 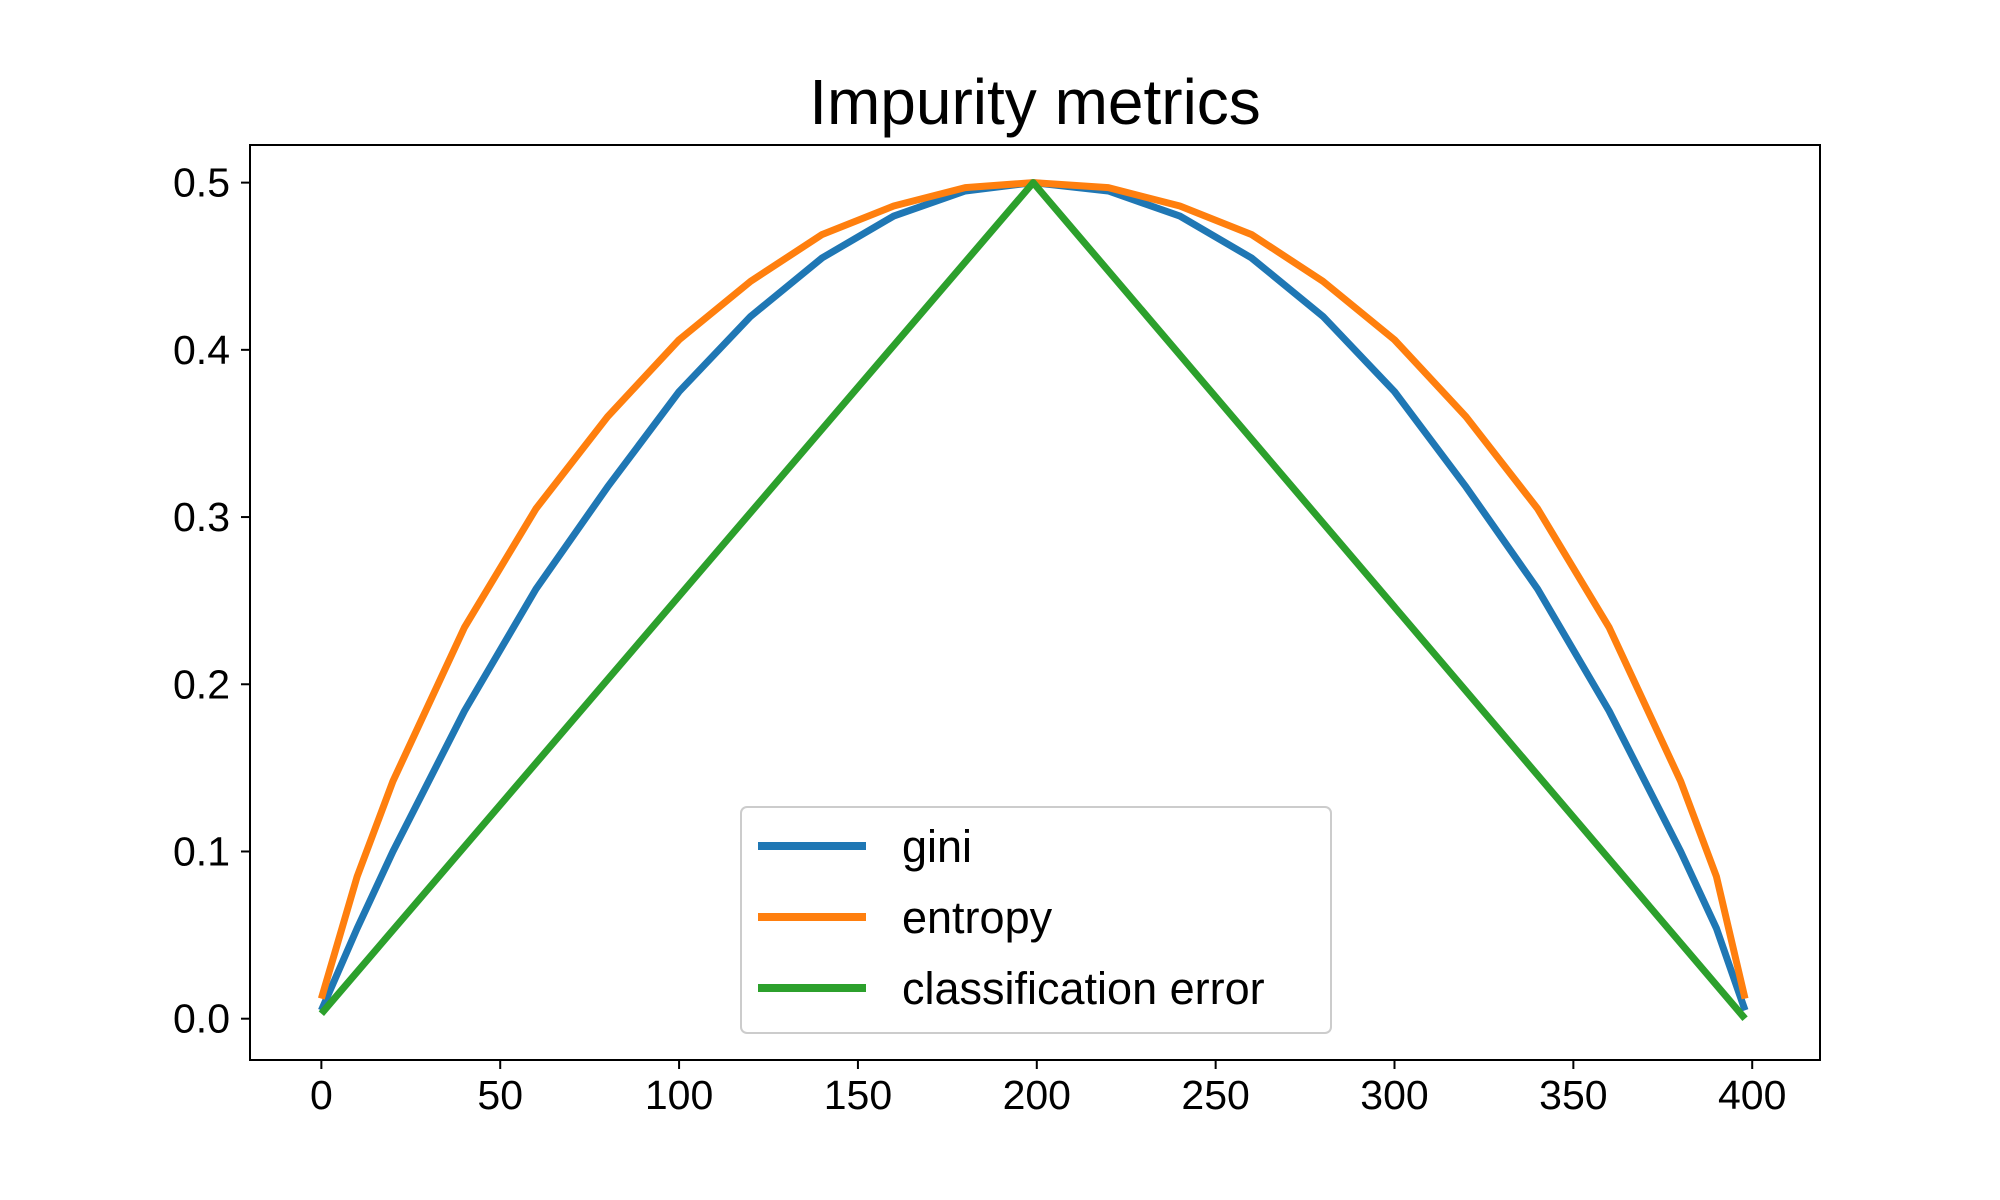 I want to click on legend: gini entropy classification error, so click(x=1036, y=920).